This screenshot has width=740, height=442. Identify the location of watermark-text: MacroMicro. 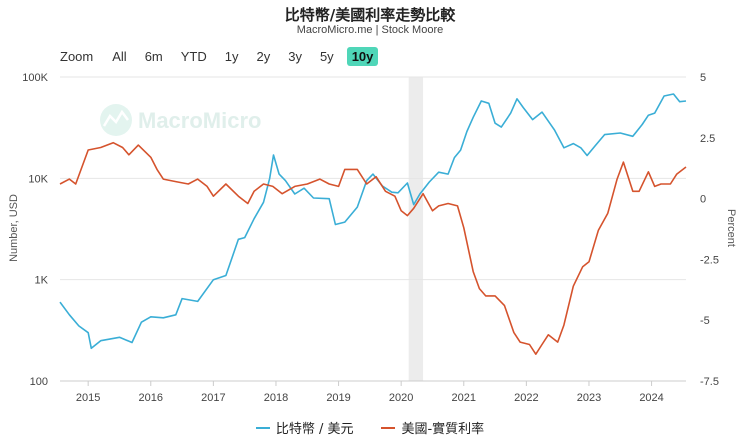
(199, 120).